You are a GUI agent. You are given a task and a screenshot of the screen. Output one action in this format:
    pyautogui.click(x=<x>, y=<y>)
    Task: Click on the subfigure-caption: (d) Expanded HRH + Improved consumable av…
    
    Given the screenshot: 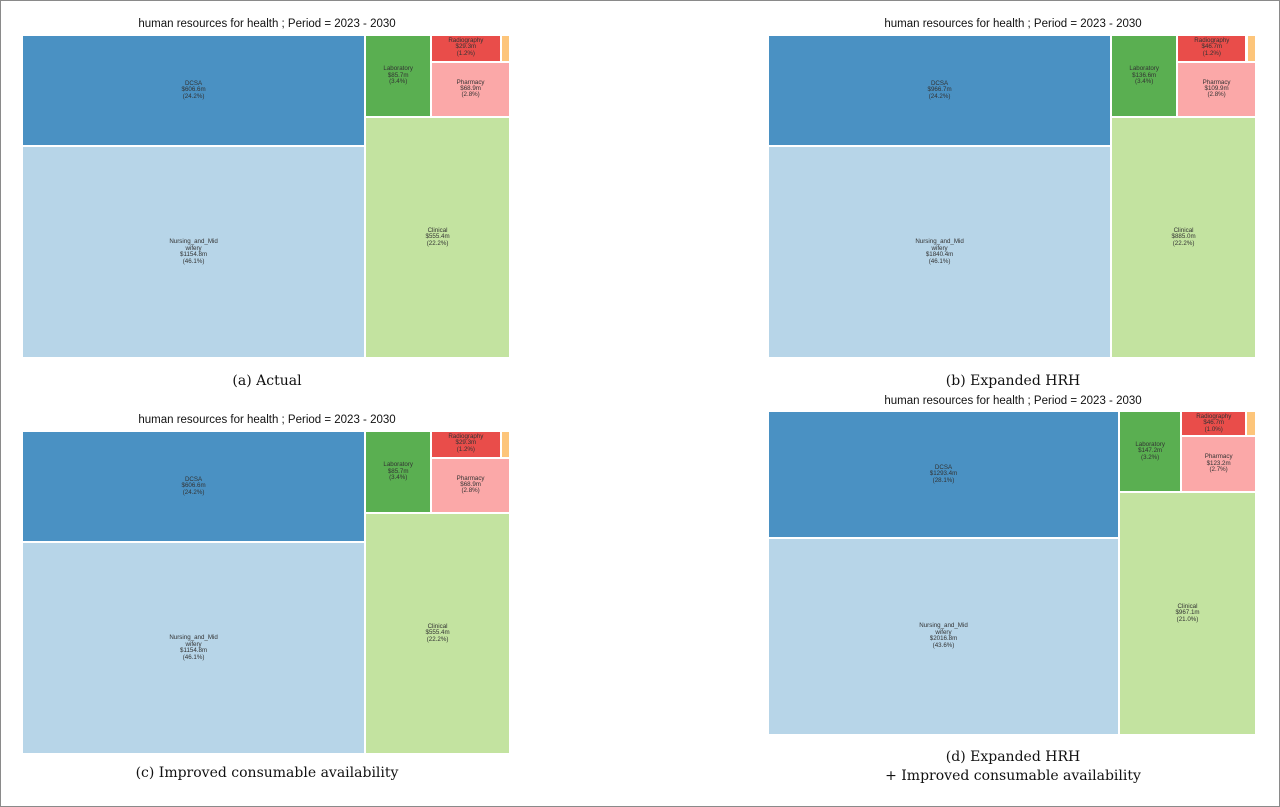 What is the action you would take?
    pyautogui.click(x=1013, y=767)
    